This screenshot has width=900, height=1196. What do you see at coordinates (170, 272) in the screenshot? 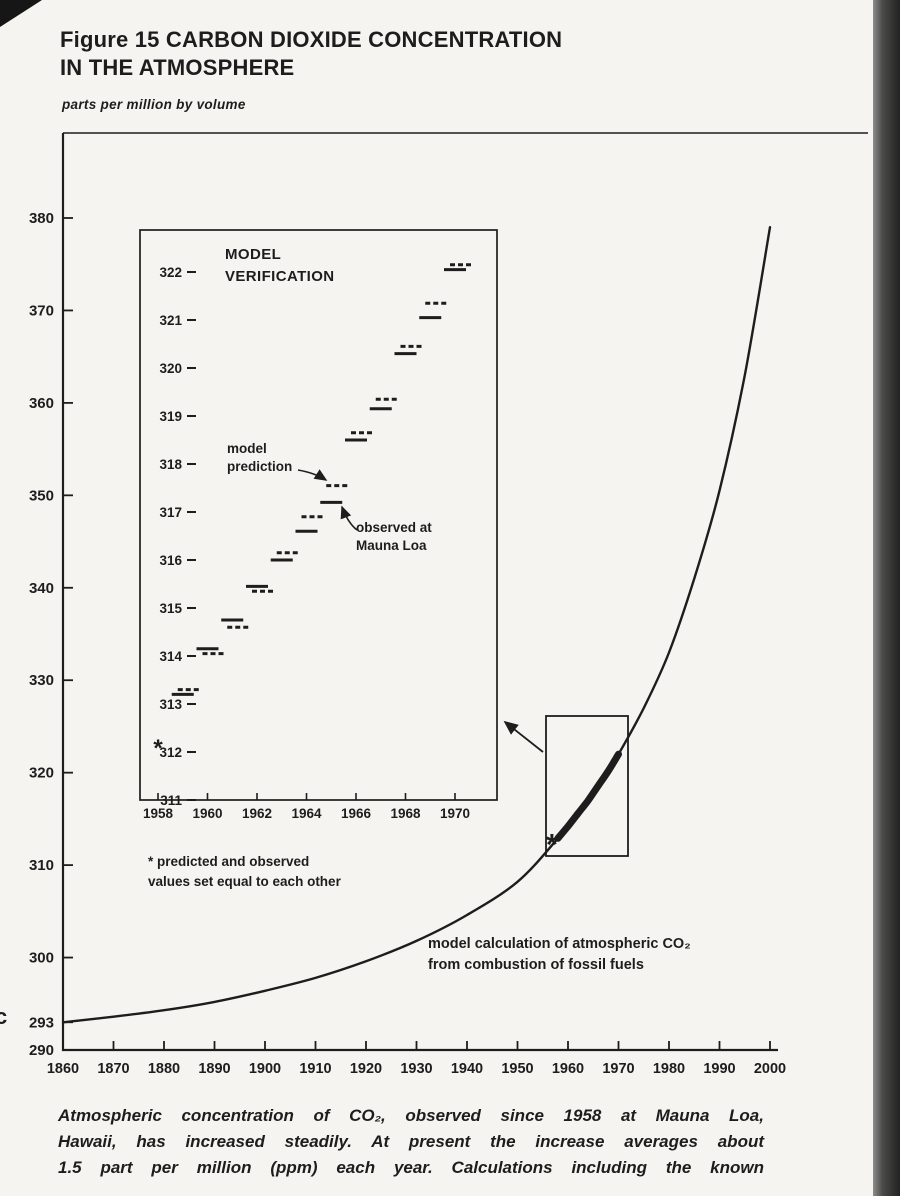
I see `svg-text: 322` at bounding box center [170, 272].